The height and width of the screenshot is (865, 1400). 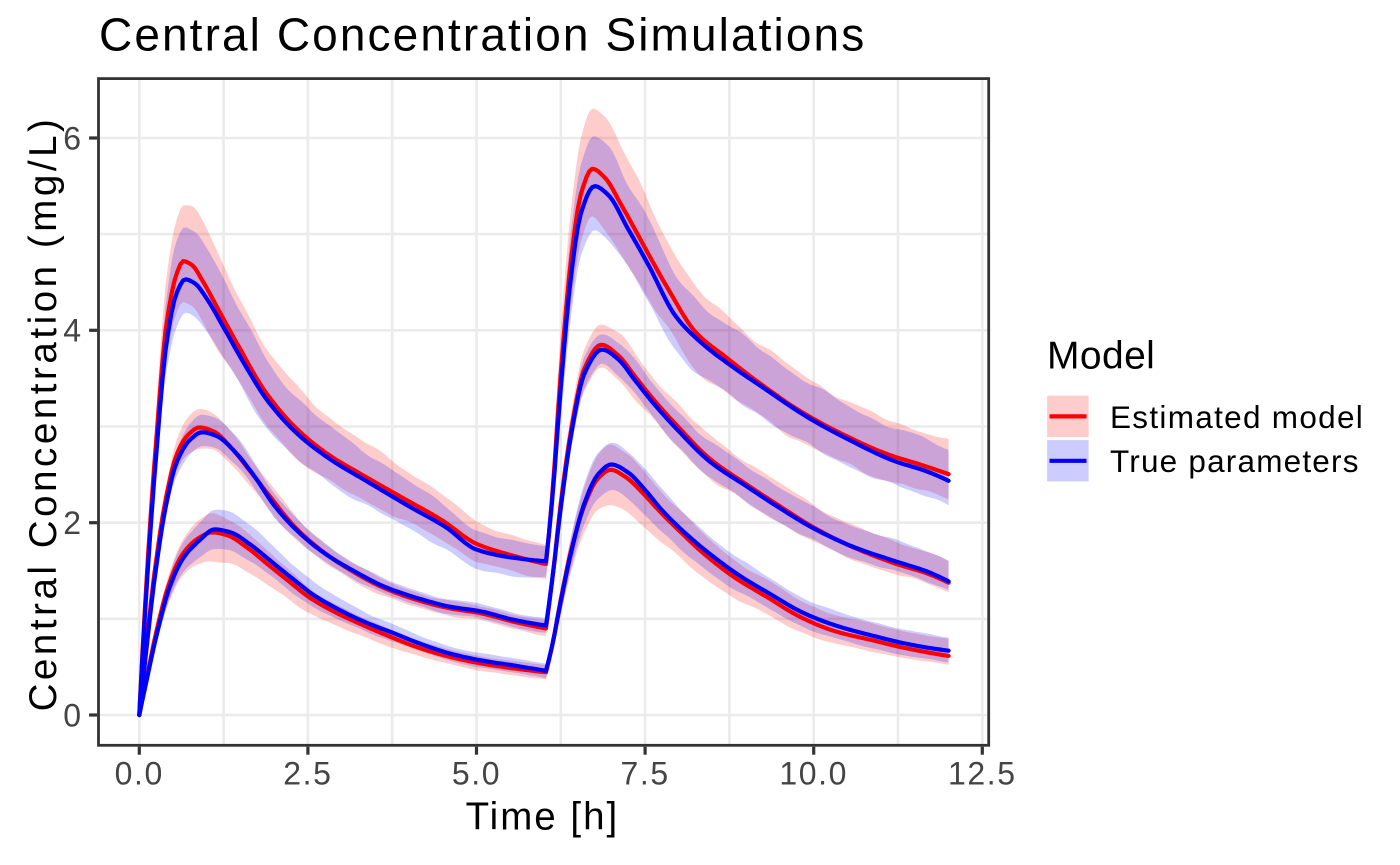 I want to click on svg-text:Central Concentration Simulati: Central Concentration Simulations, so click(x=482, y=35).